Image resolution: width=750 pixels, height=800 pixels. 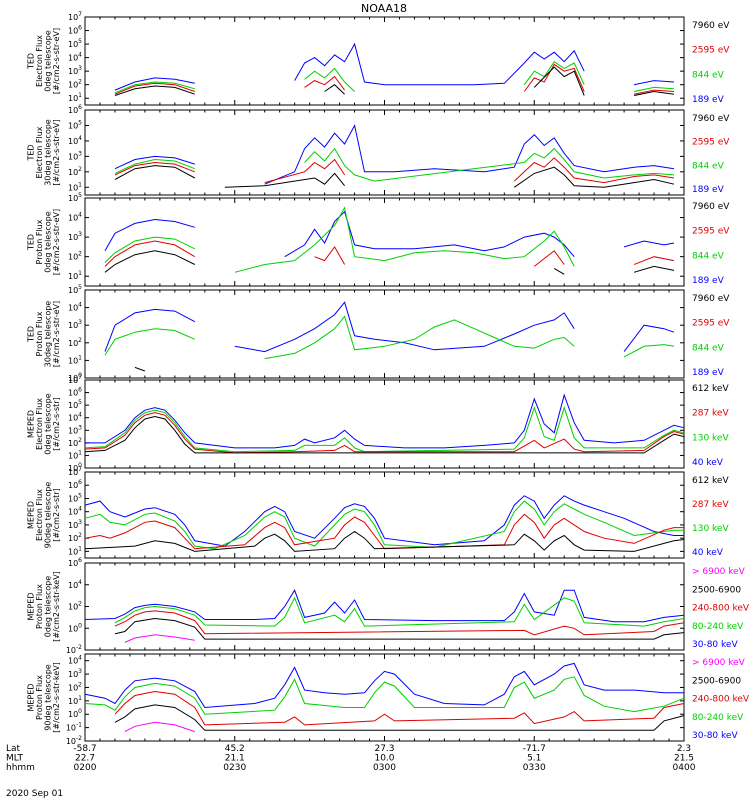 I want to click on legend-entry: 2500-6900, so click(x=716, y=590).